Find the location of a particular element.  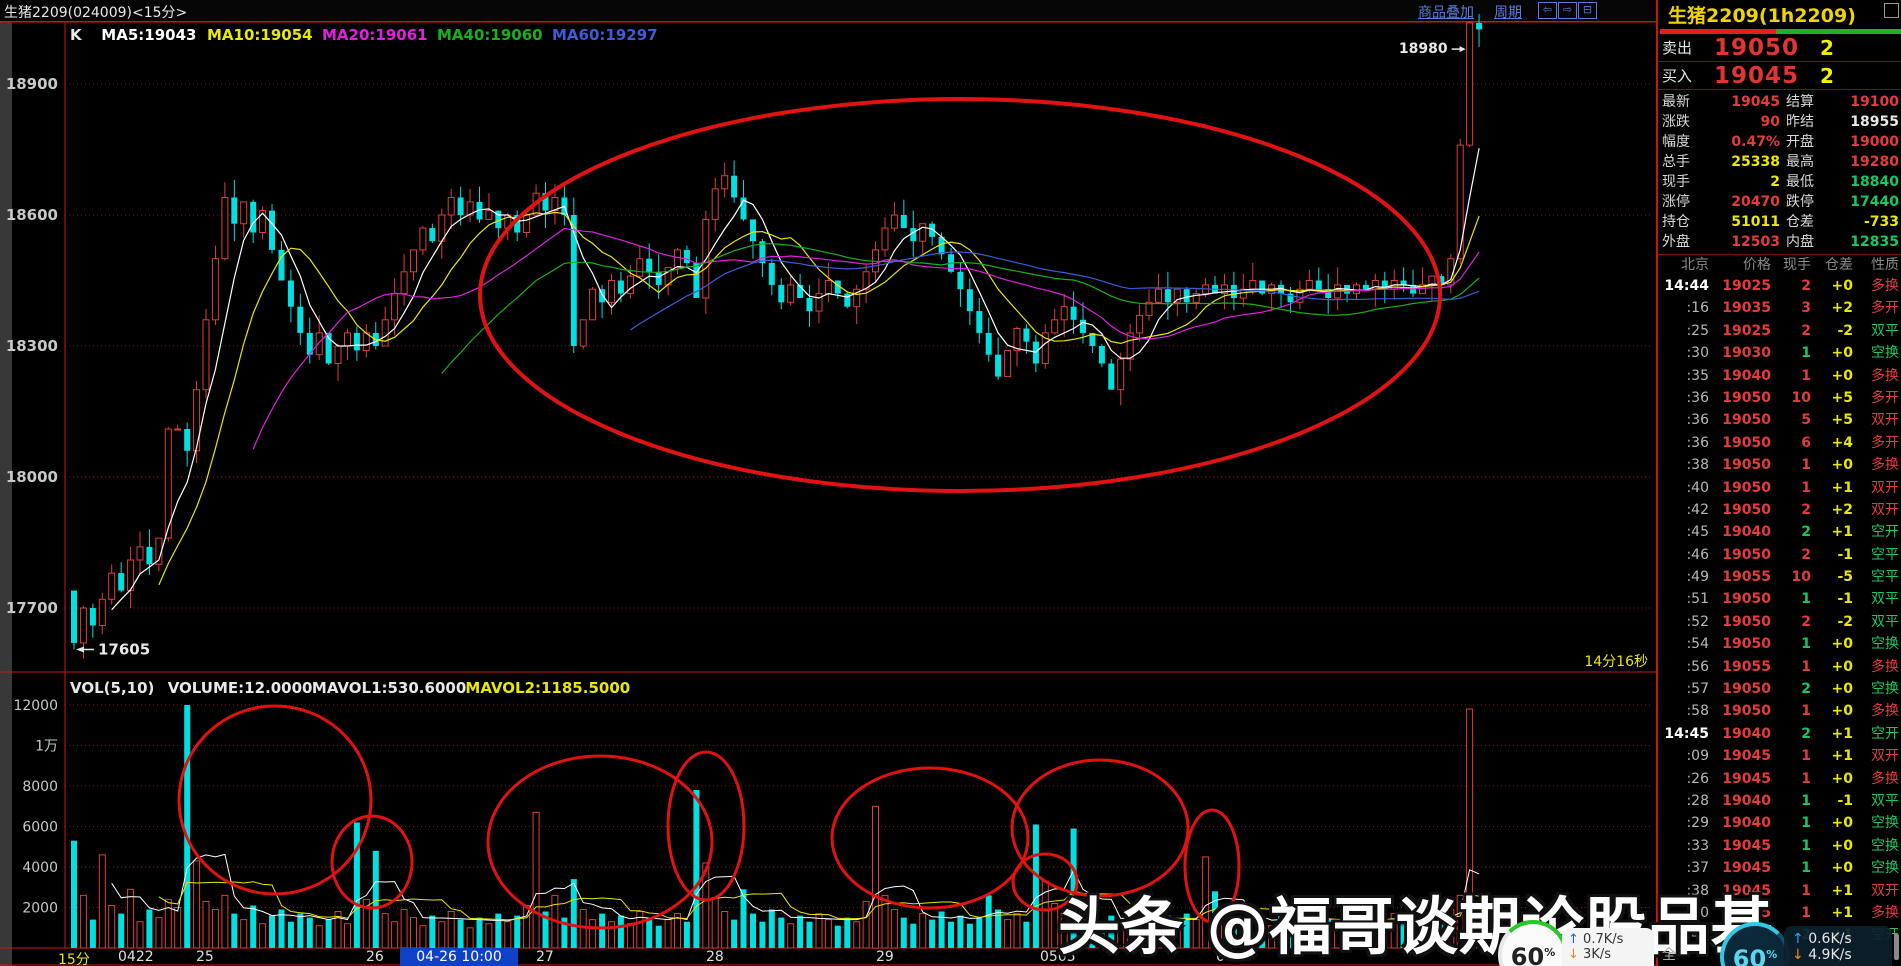

tick-row: :26 19045 1 +0 多换 is located at coordinates (1780, 779).